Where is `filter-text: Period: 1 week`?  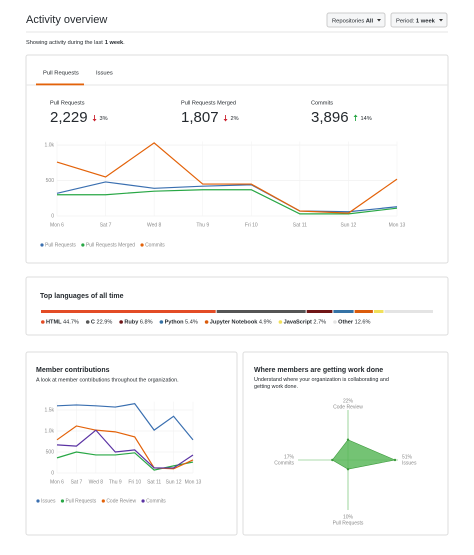 filter-text: Period: 1 week is located at coordinates (416, 21).